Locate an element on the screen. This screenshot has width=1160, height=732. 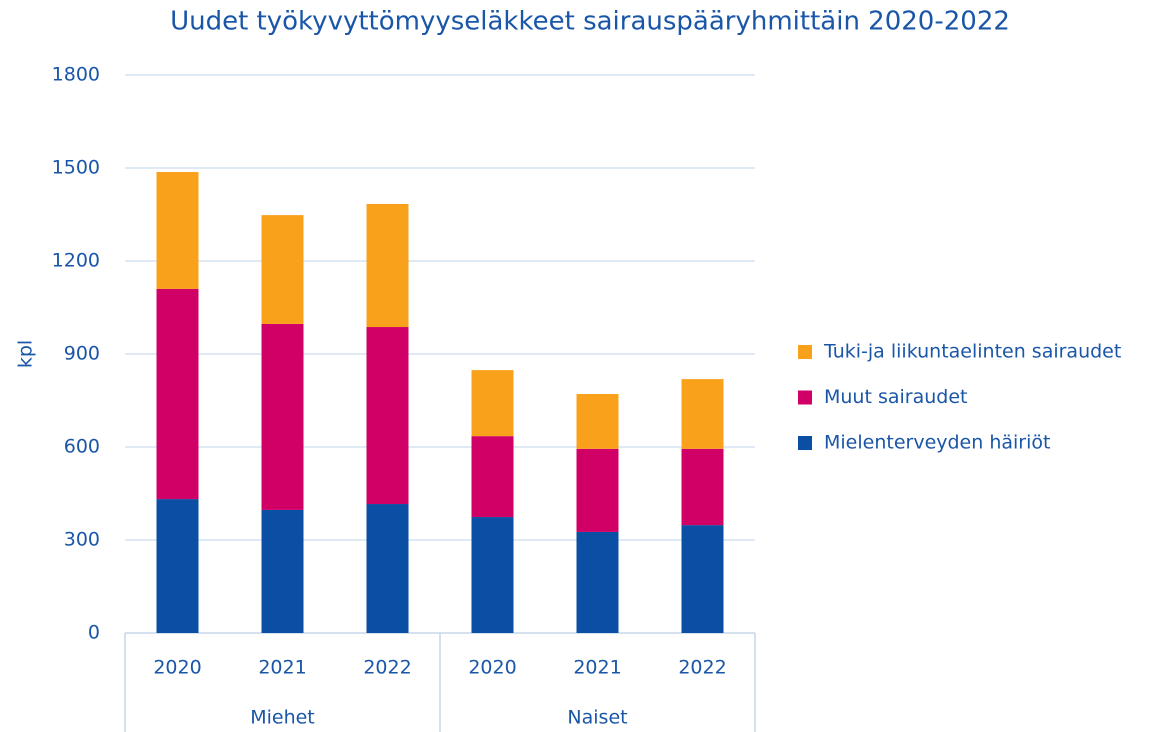
y-tick-label: 600 is located at coordinates (82, 447).